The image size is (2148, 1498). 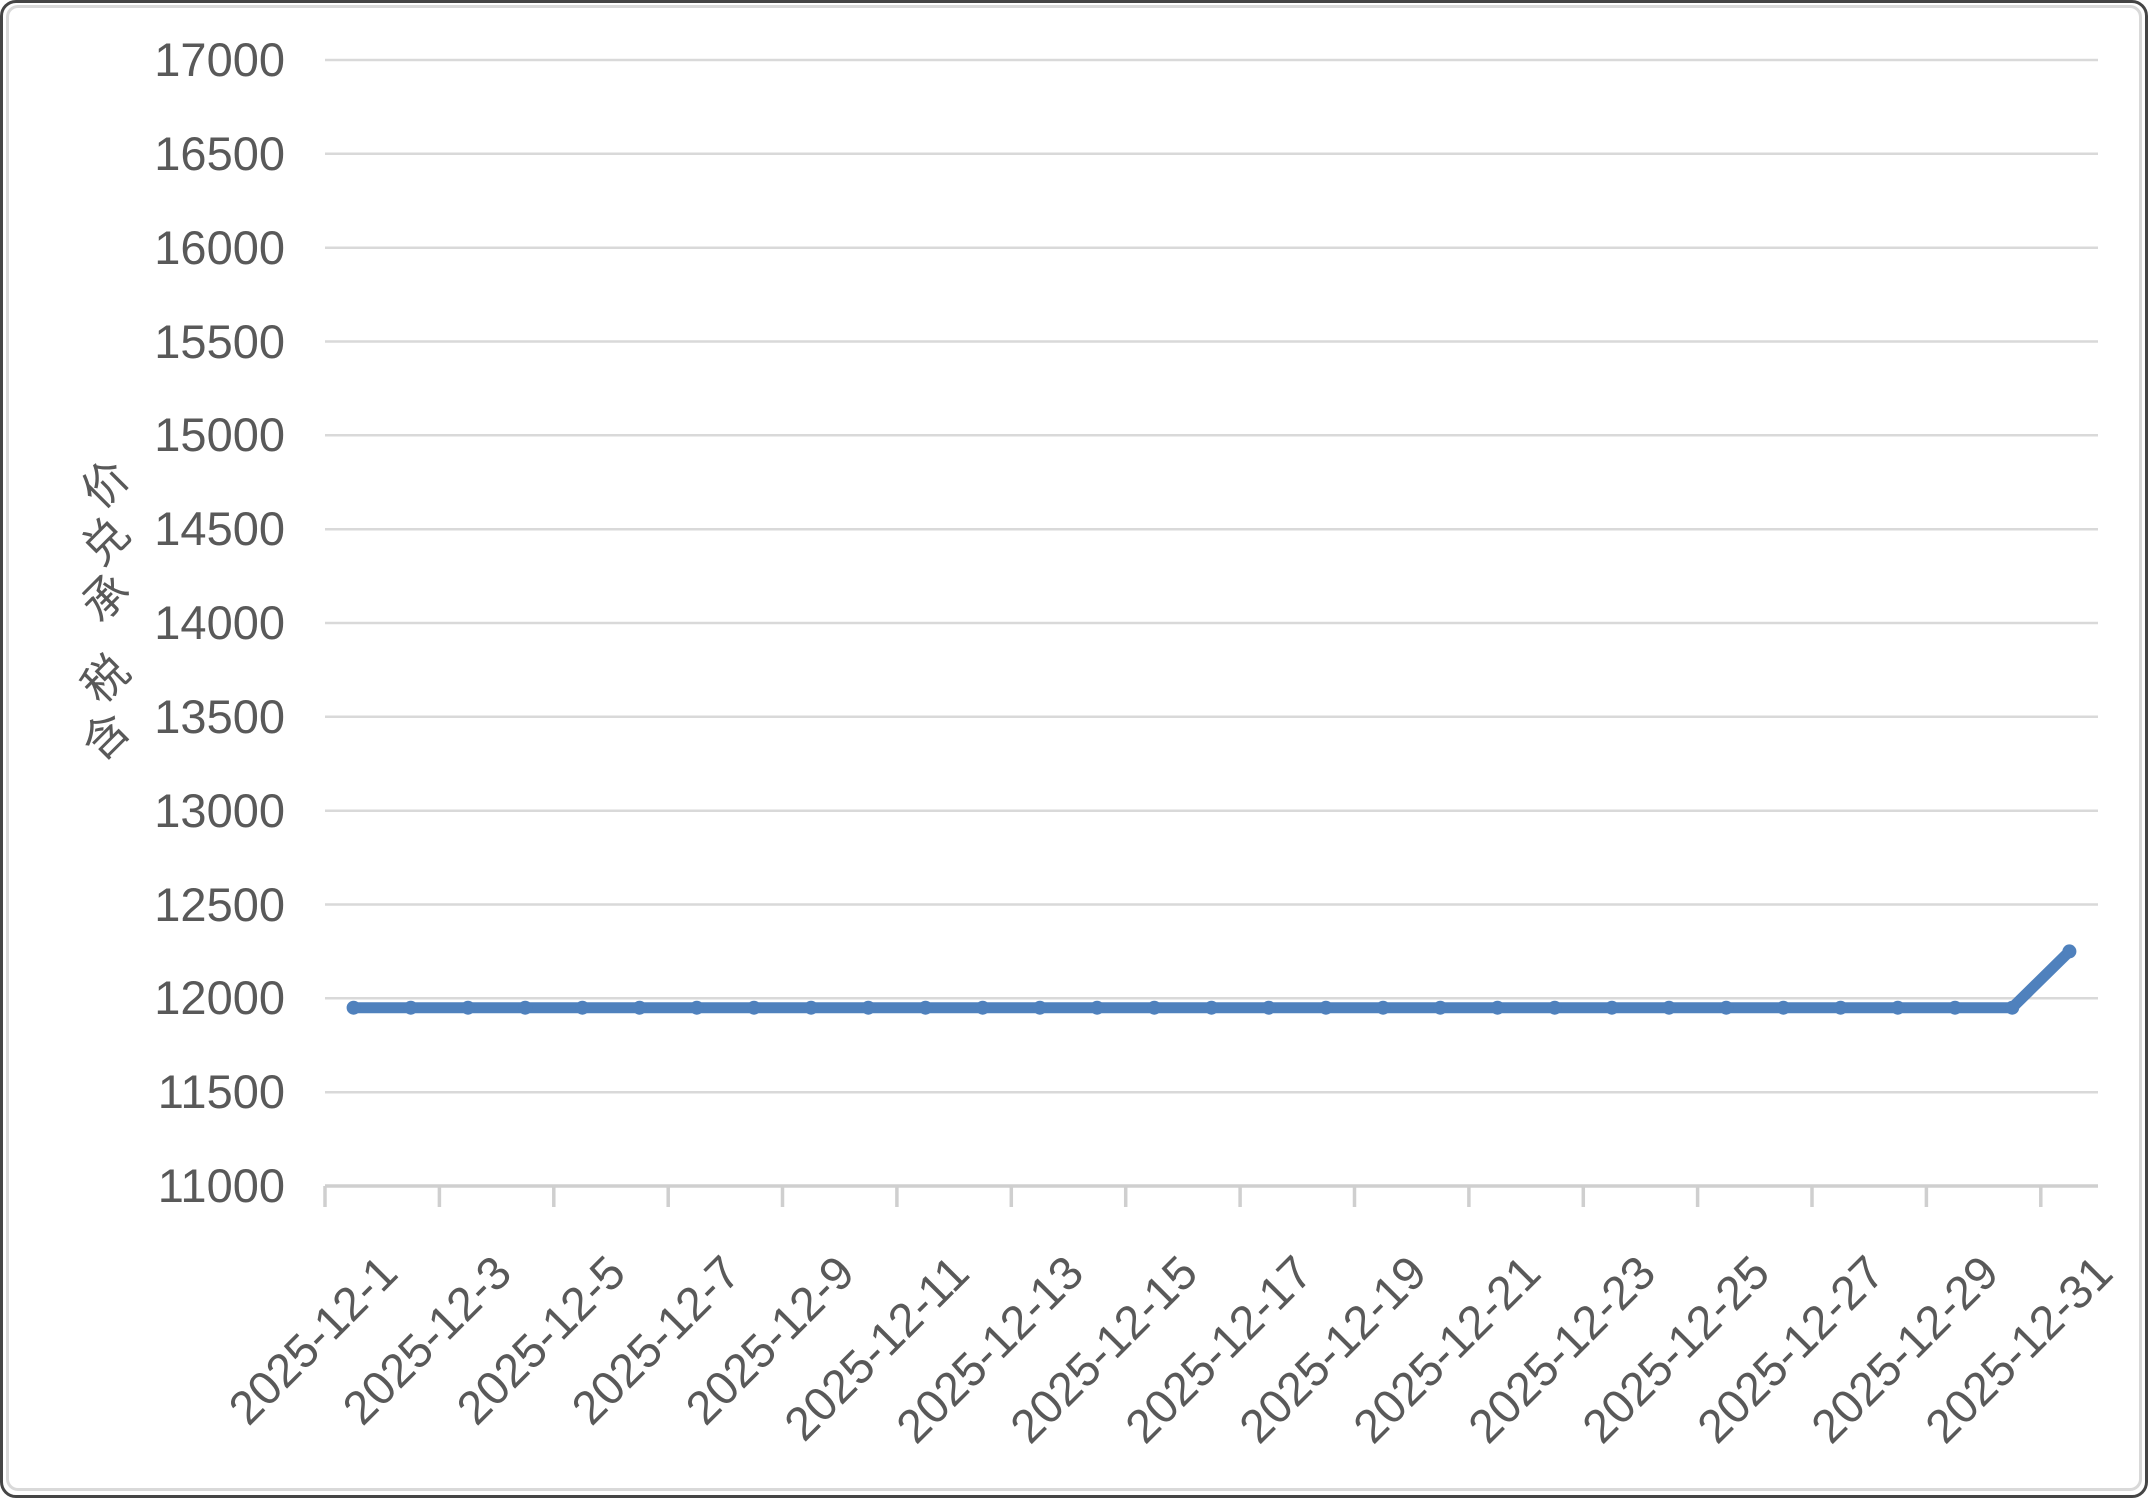 I want to click on y-axis-tick-label: 16000, so click(x=219, y=247).